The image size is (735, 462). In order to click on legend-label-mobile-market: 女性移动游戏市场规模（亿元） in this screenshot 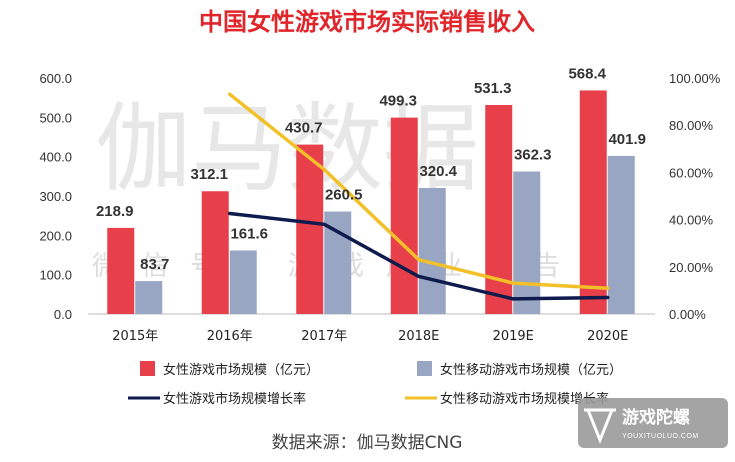, I will do `click(531, 370)`.